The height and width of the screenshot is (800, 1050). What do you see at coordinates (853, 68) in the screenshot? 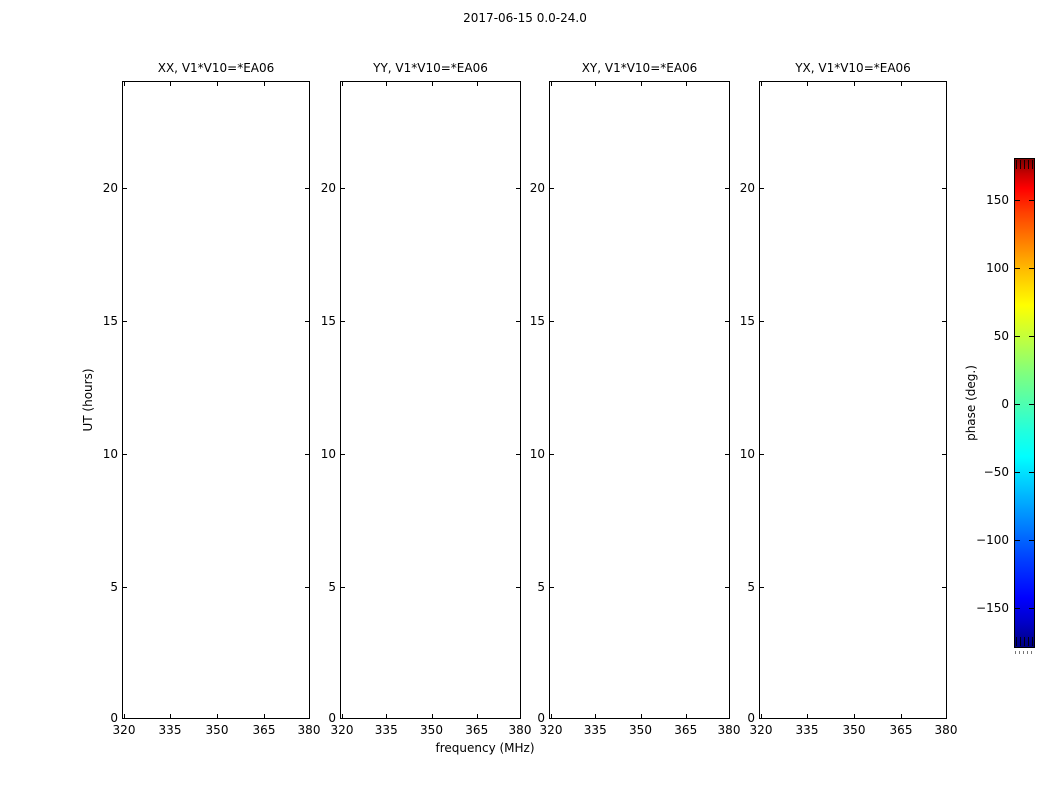
I see `subplot-title-yx: YX, V1*V10=*EA06` at bounding box center [853, 68].